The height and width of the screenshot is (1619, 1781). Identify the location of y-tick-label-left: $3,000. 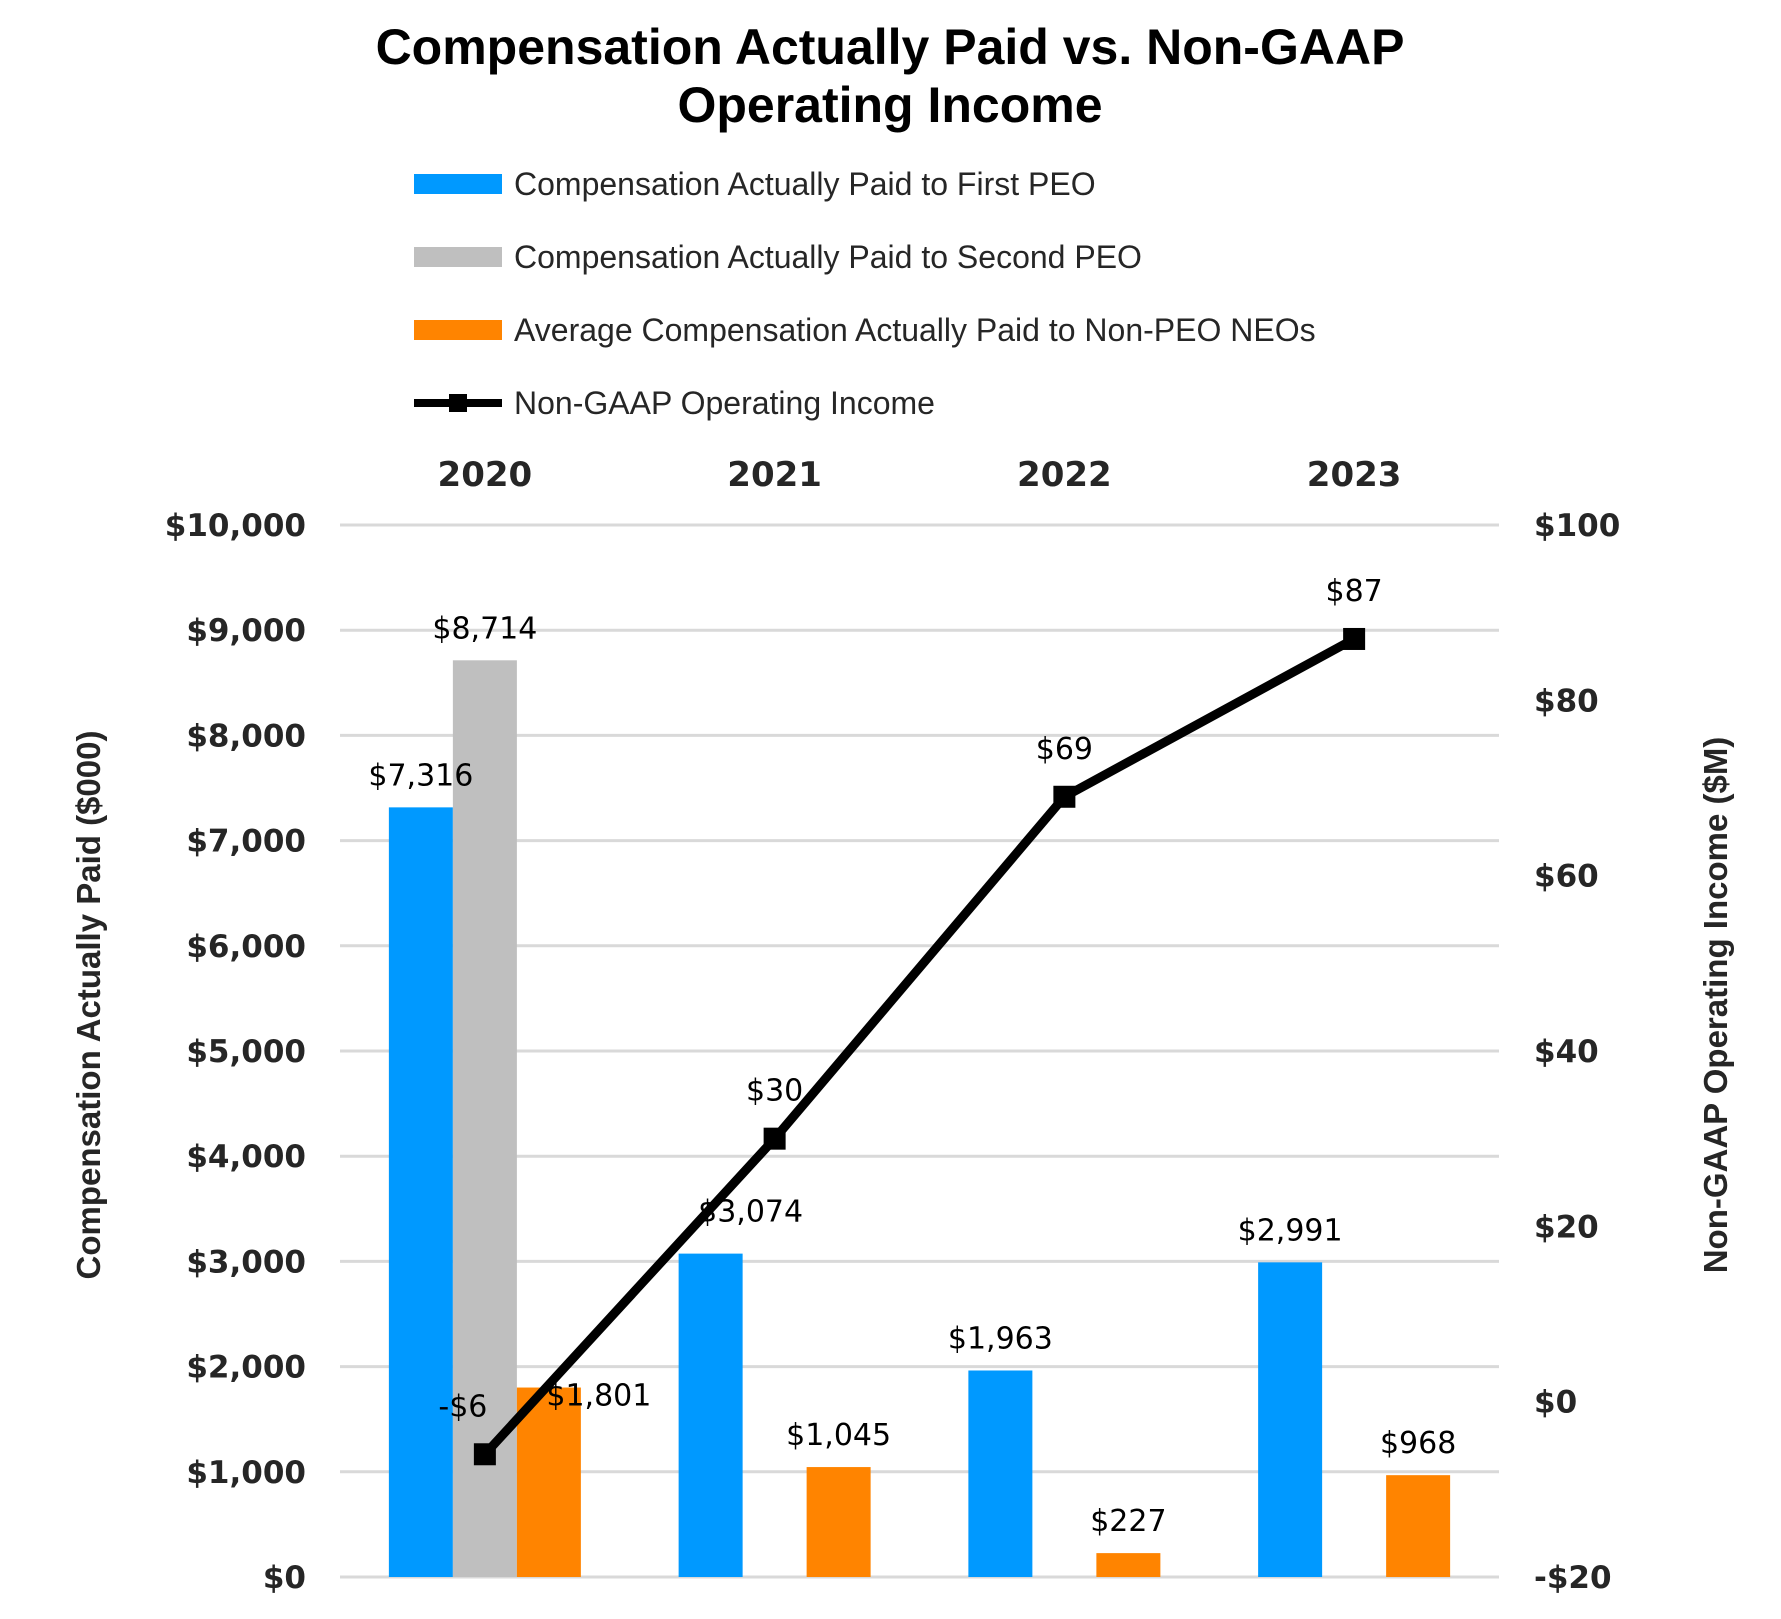
(246, 1262).